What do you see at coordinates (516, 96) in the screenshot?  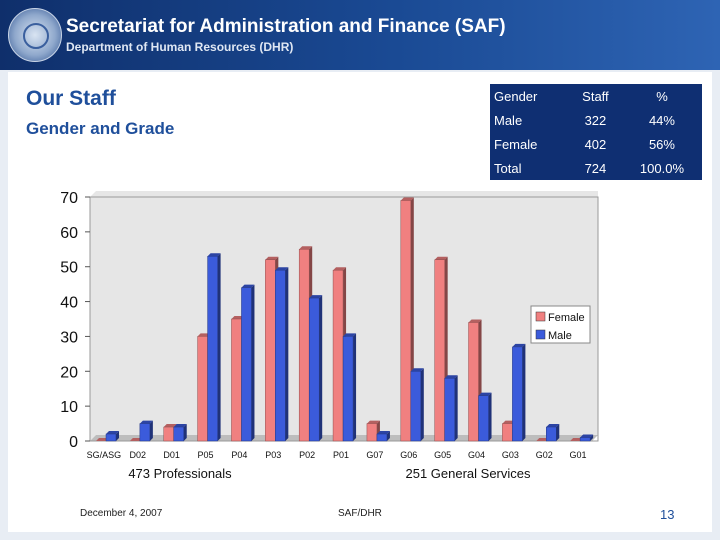 I see `summary-header-gender: Gender` at bounding box center [516, 96].